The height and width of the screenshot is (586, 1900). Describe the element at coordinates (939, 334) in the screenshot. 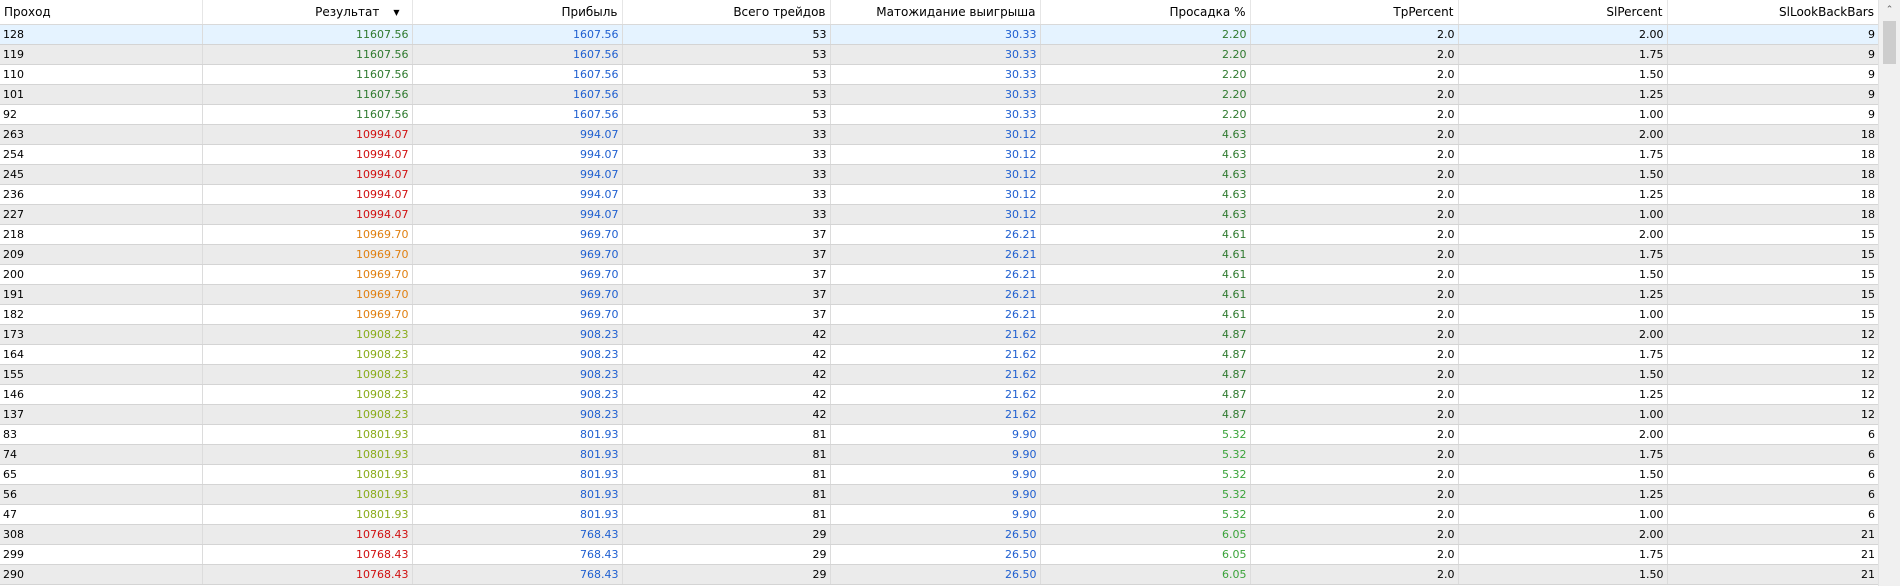

I see `table-row: 173 10908.23 908.23 42 21.62 4.87 2.0 2.00 12` at that location.